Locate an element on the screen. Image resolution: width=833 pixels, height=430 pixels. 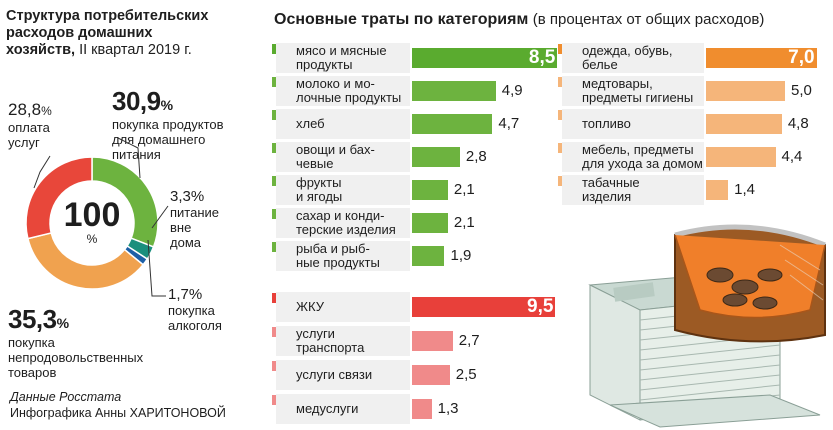
wallet-icon is located at coordinates (750, 283).